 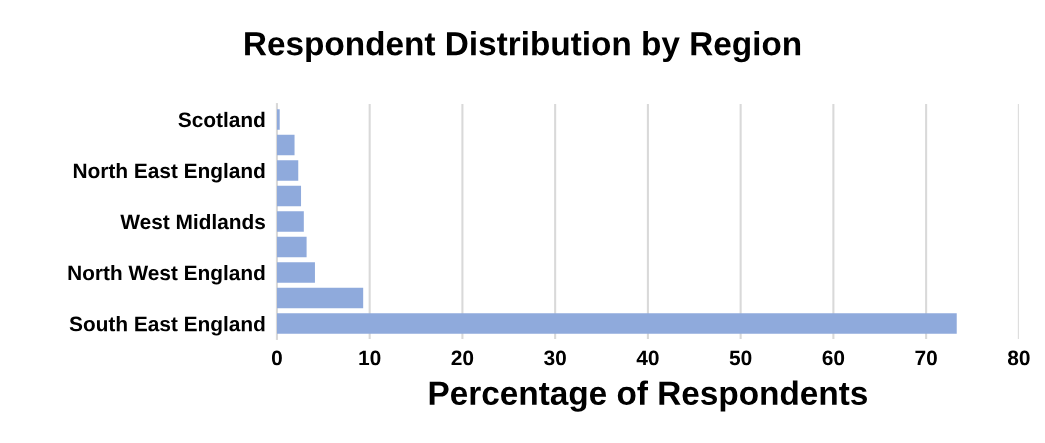 I want to click on x-tick-label: 40, so click(x=647, y=358).